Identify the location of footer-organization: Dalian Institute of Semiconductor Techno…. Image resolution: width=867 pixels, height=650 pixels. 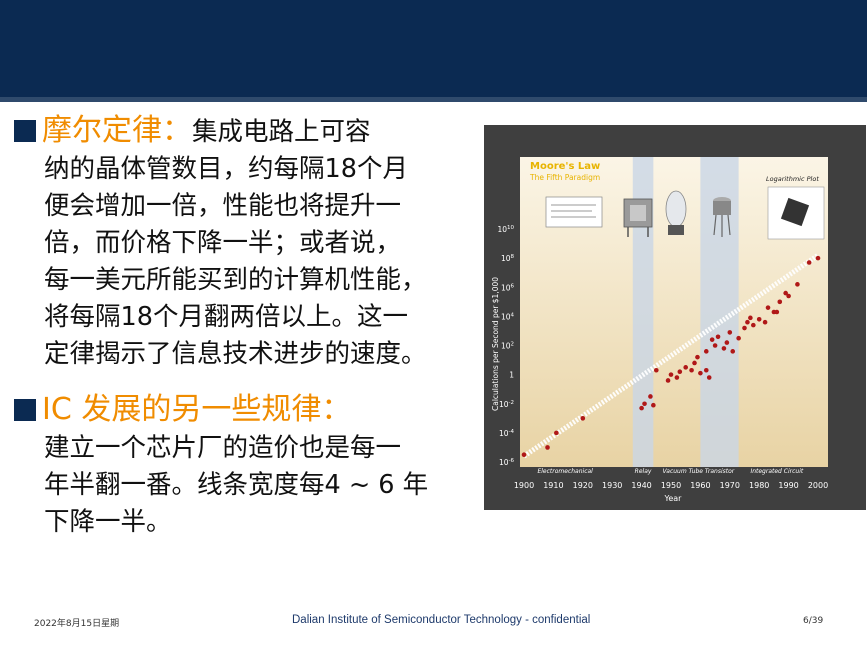
(441, 620).